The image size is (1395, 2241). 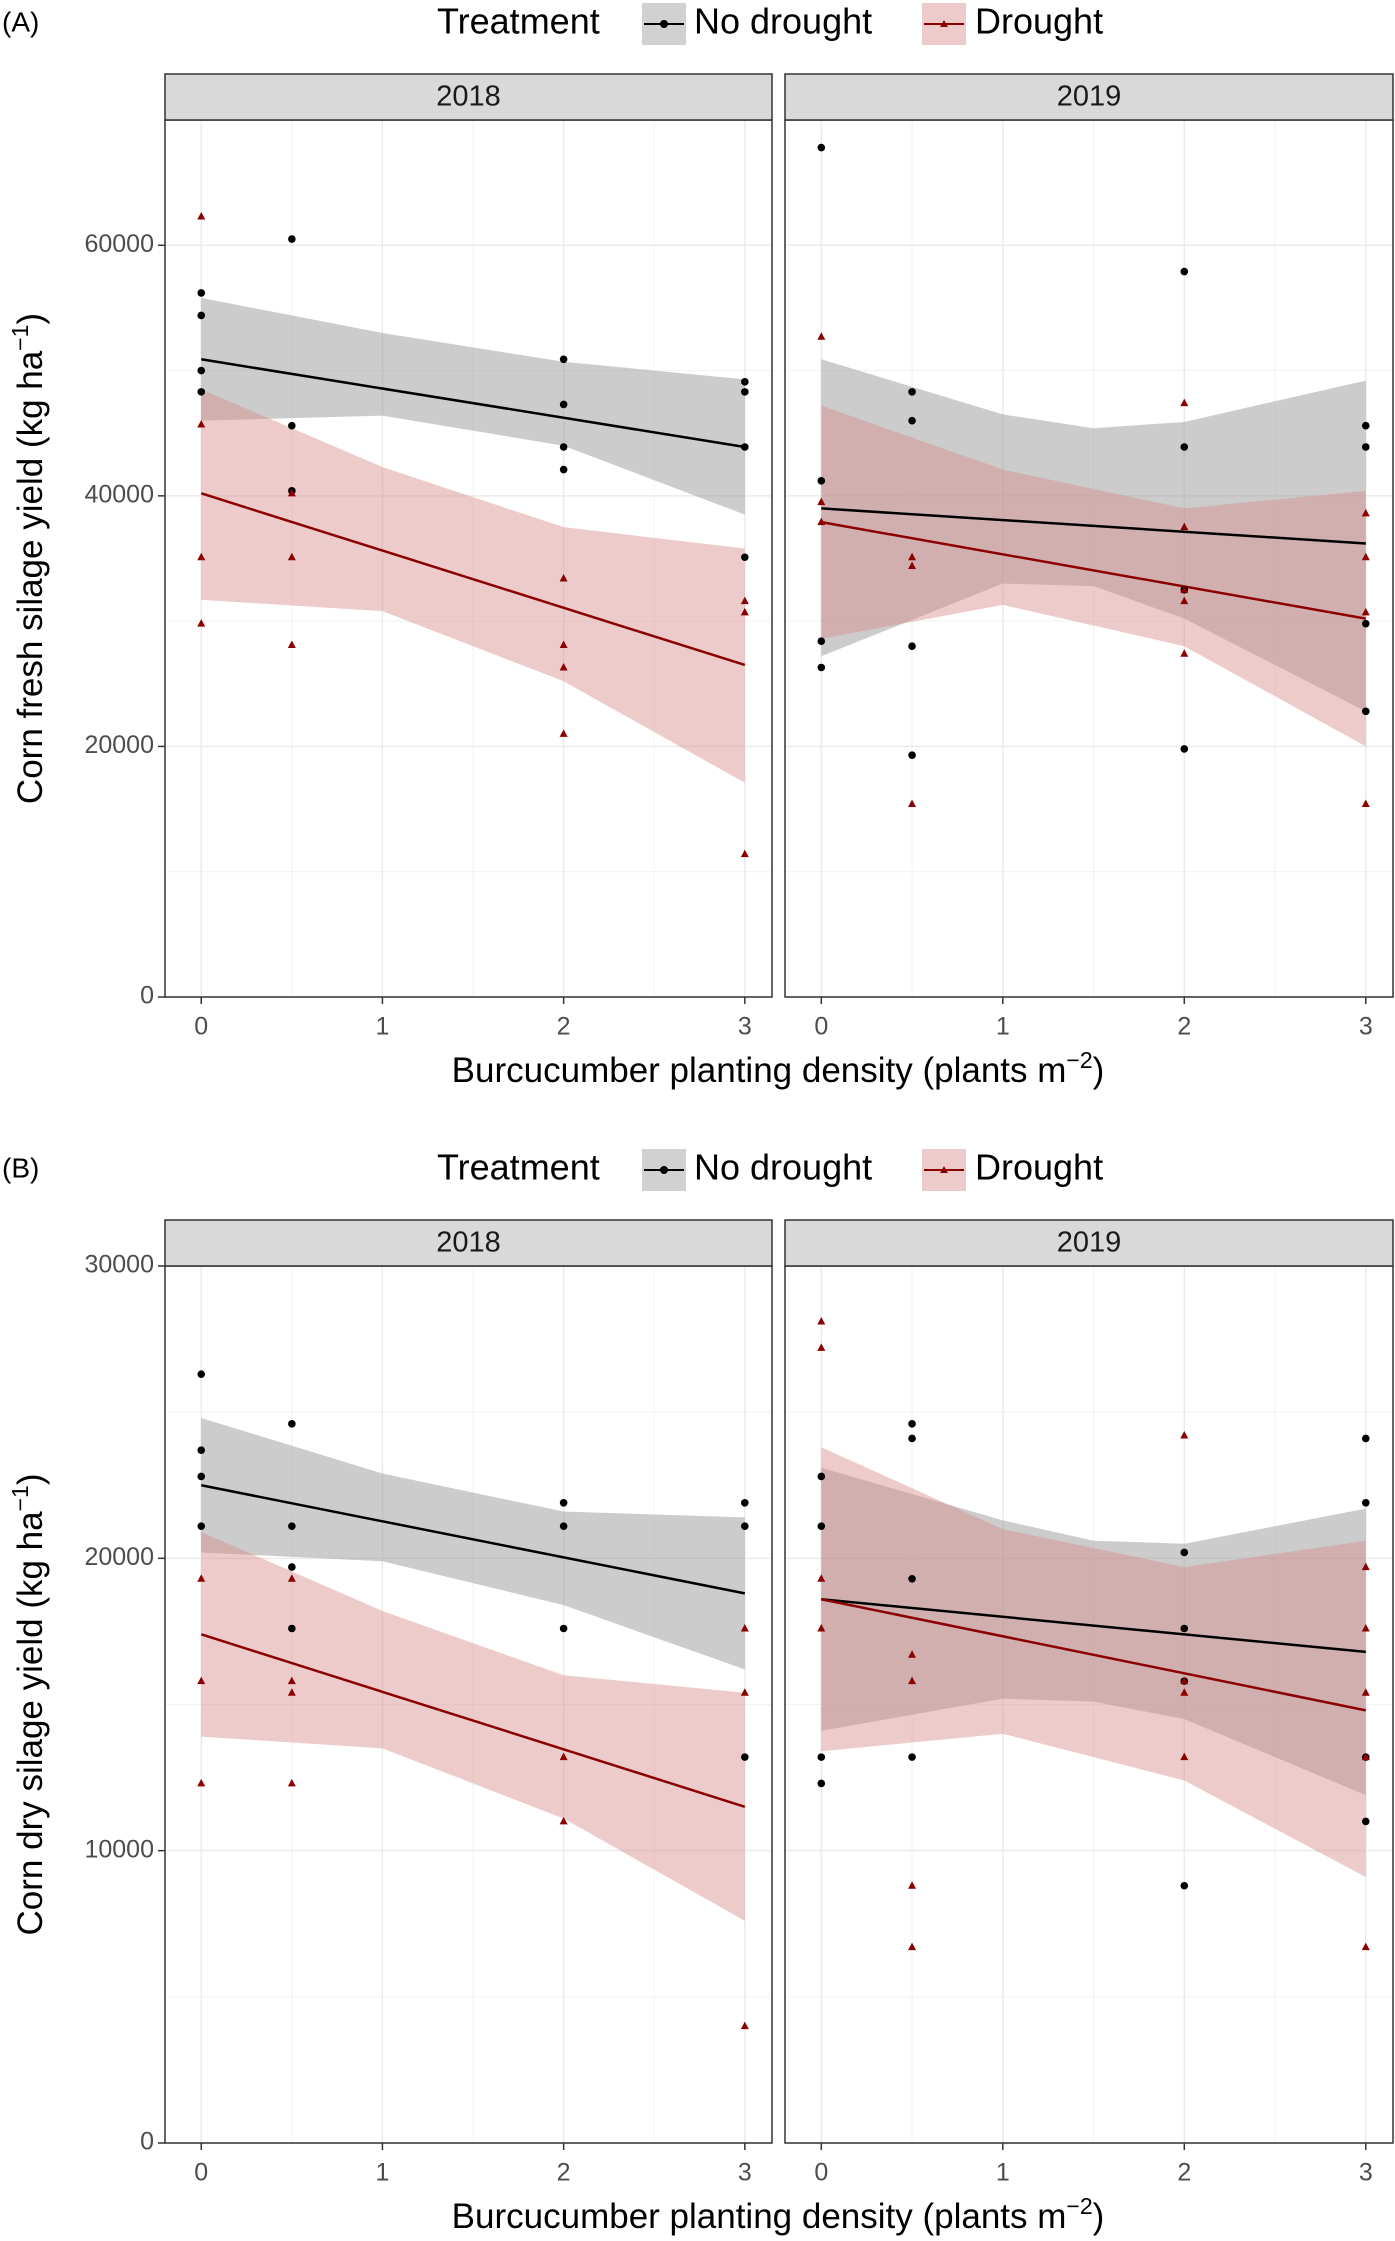 I want to click on regression-line-drought, so click(x=473, y=579).